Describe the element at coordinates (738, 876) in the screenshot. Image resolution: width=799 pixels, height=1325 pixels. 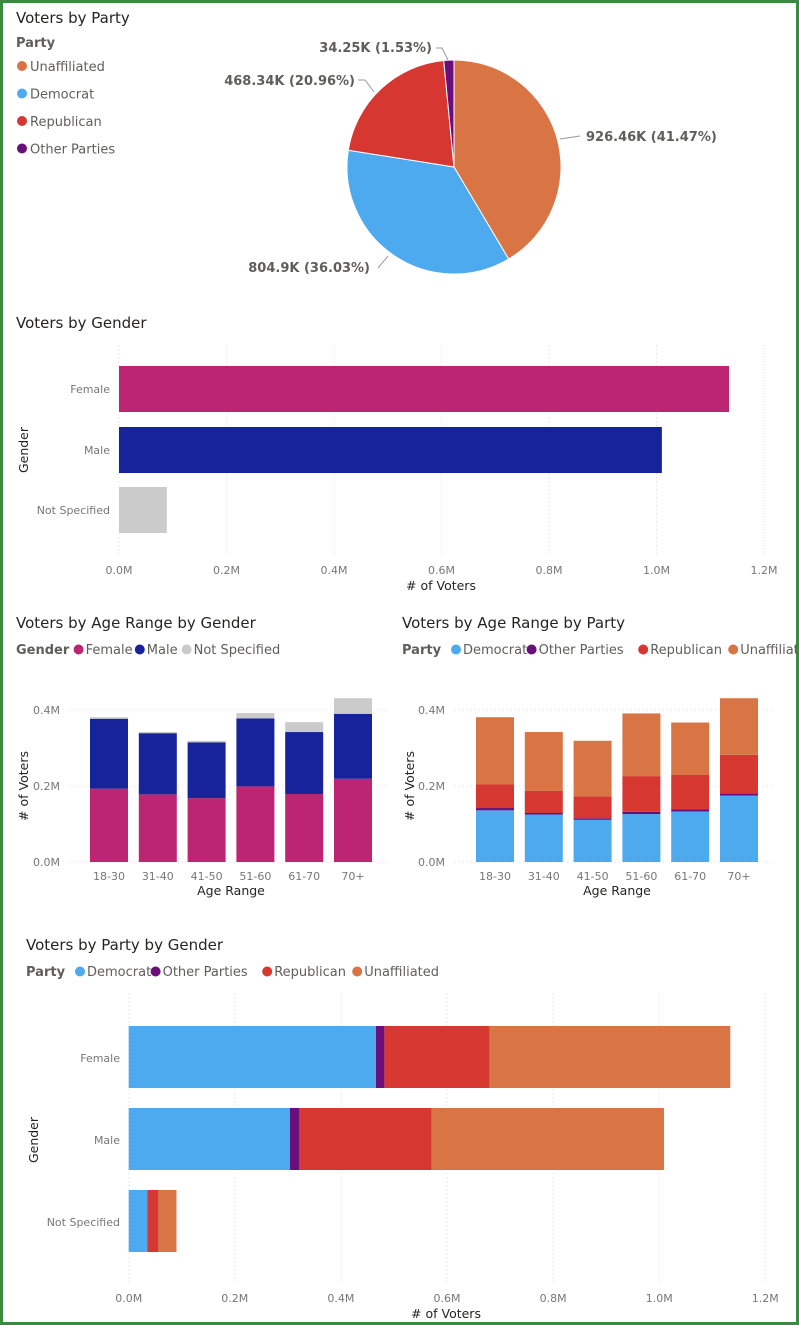
I see `x-category-label: 70+` at that location.